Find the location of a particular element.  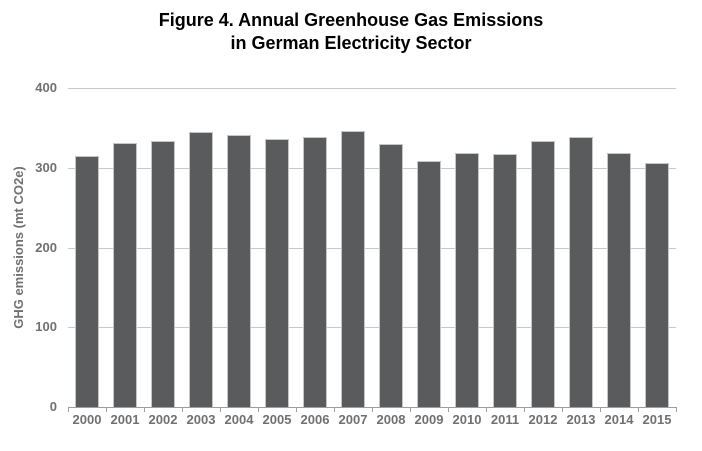

x-tick-label-2015: 2015 is located at coordinates (657, 419).